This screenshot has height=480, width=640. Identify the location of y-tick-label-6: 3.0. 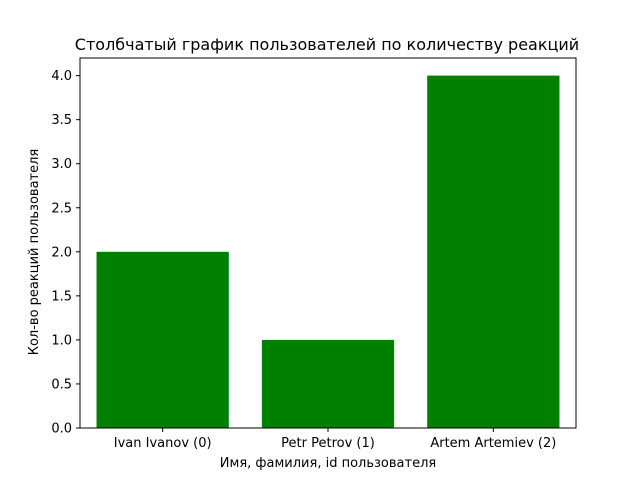
(61, 164).